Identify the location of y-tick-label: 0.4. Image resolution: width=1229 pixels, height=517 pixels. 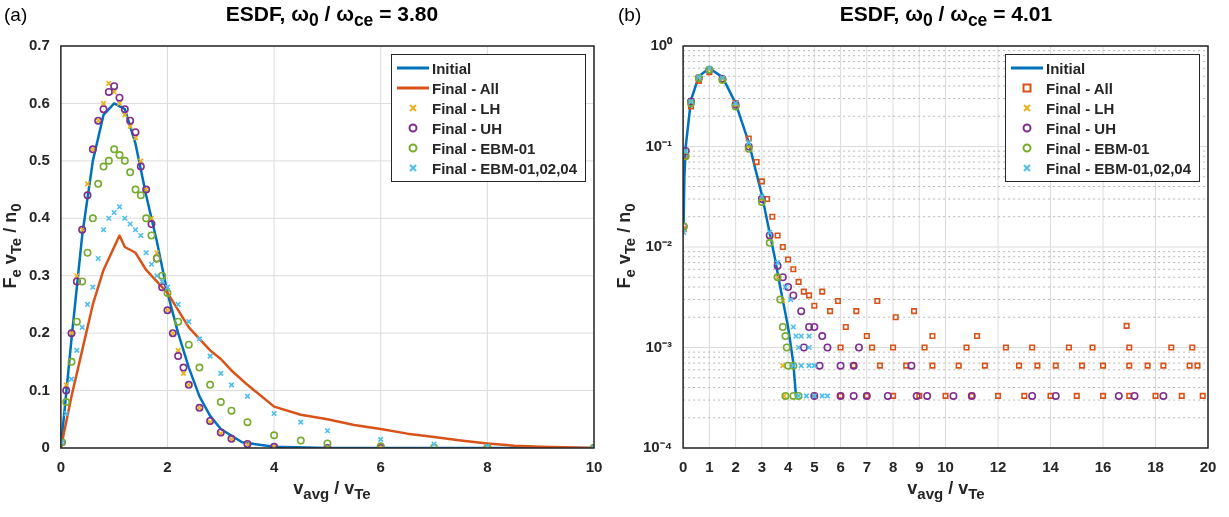
(39, 217).